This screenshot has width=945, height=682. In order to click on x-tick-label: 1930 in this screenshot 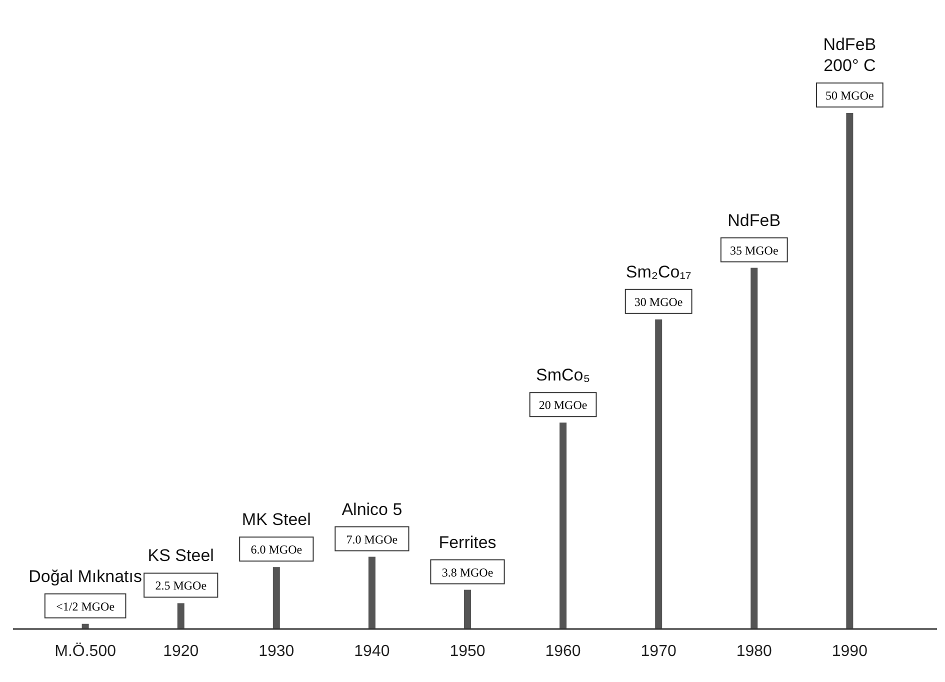, I will do `click(276, 651)`.